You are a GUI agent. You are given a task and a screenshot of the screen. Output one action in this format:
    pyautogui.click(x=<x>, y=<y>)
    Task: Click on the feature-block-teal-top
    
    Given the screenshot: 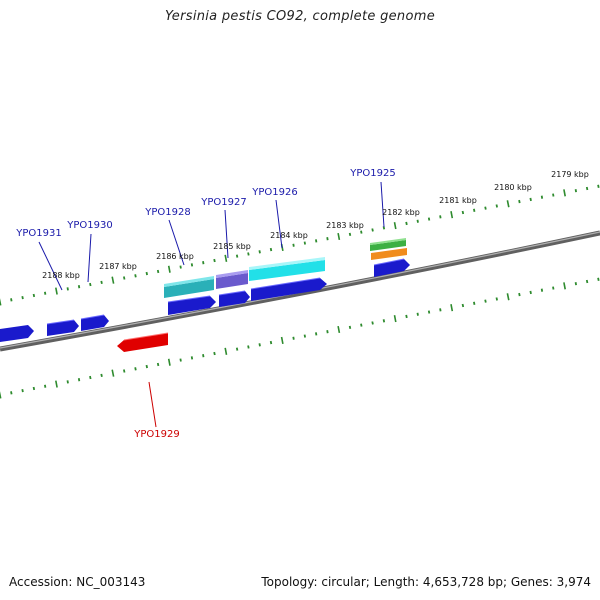 What is the action you would take?
    pyautogui.click(x=189, y=281)
    